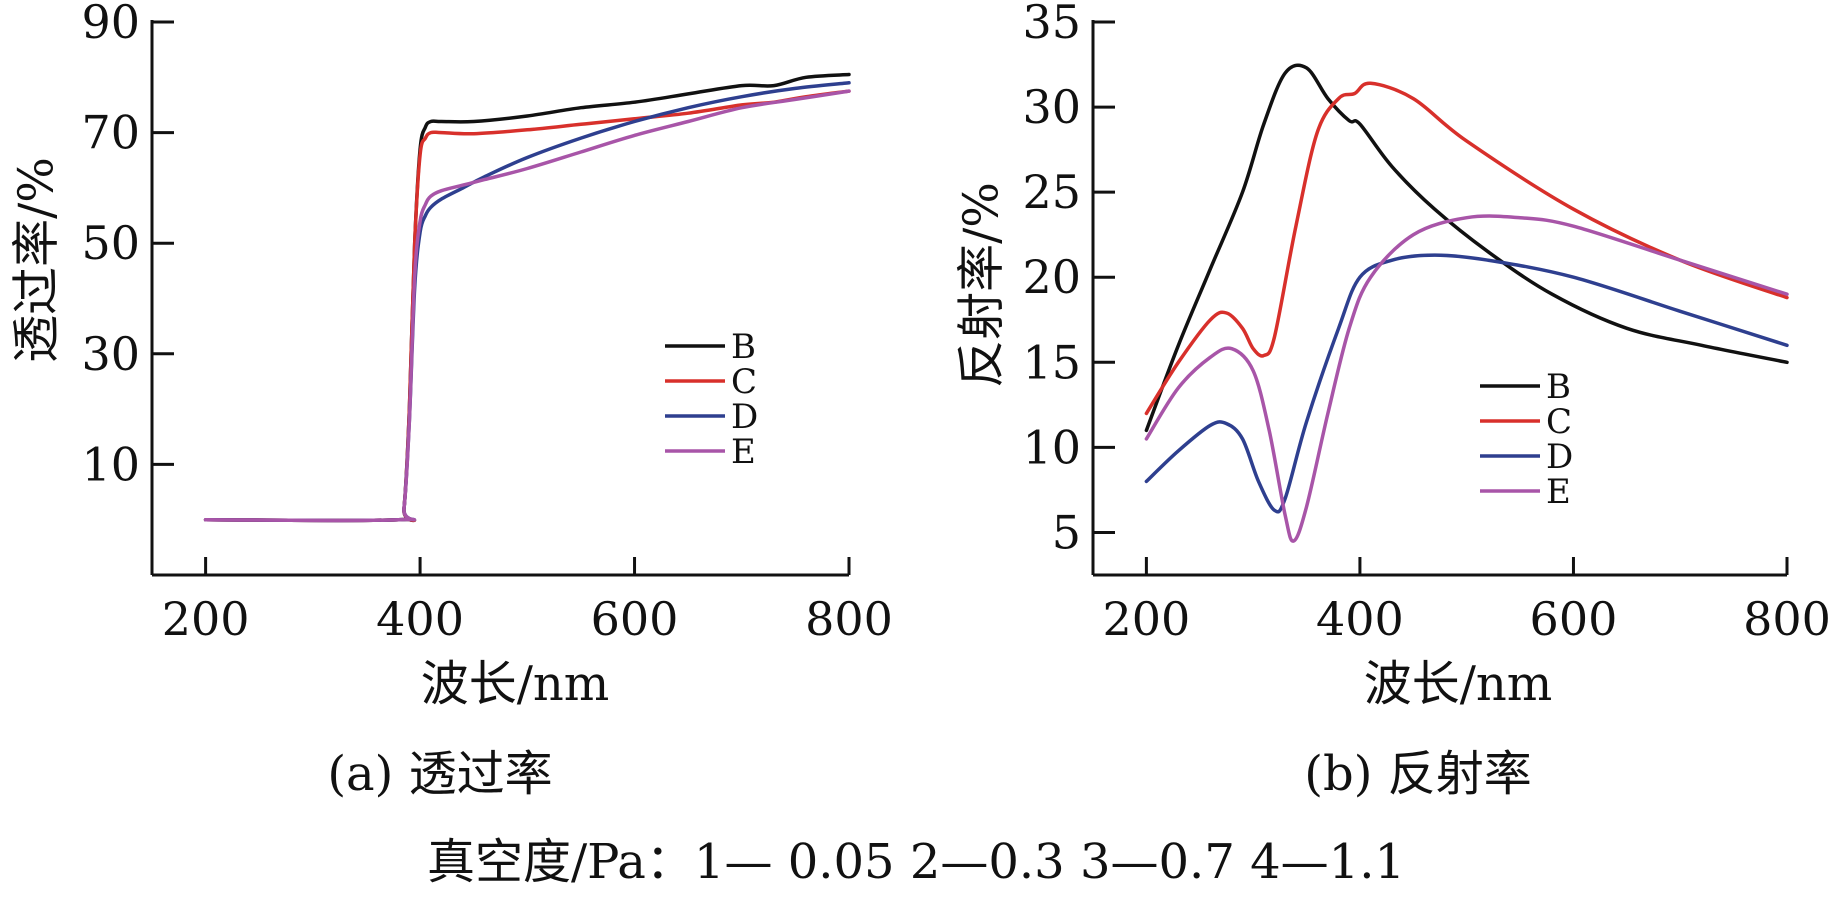 This screenshot has height=898, width=1833. What do you see at coordinates (1066, 532) in the screenshot?
I see `y-tick-label: 5` at bounding box center [1066, 532].